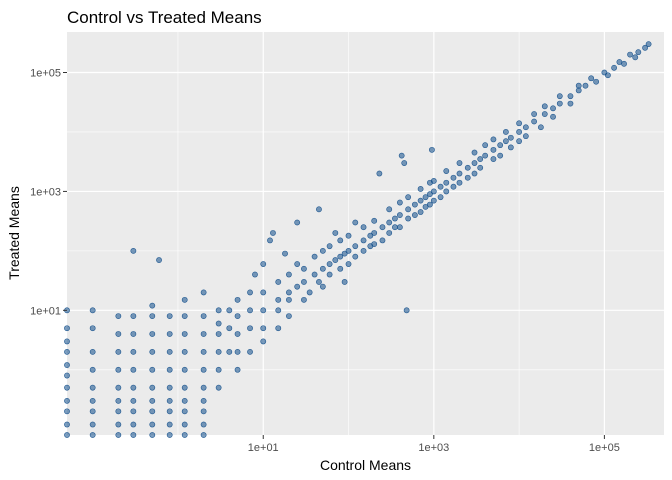 This screenshot has height=480, width=672. I want to click on x-tick-label: 1e+03, so click(433, 448).